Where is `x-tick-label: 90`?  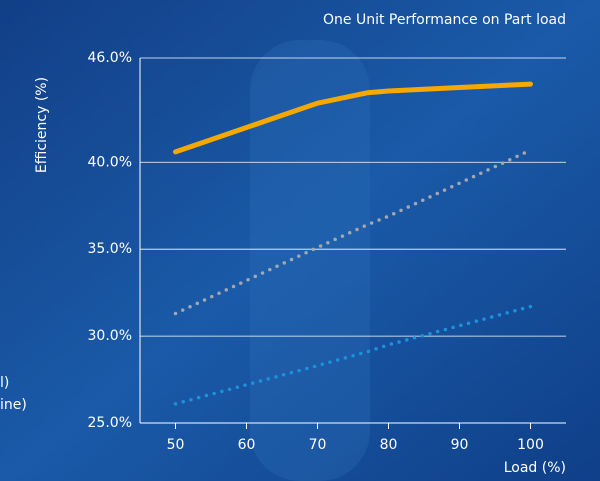
x-tick-label: 90 is located at coordinates (460, 445).